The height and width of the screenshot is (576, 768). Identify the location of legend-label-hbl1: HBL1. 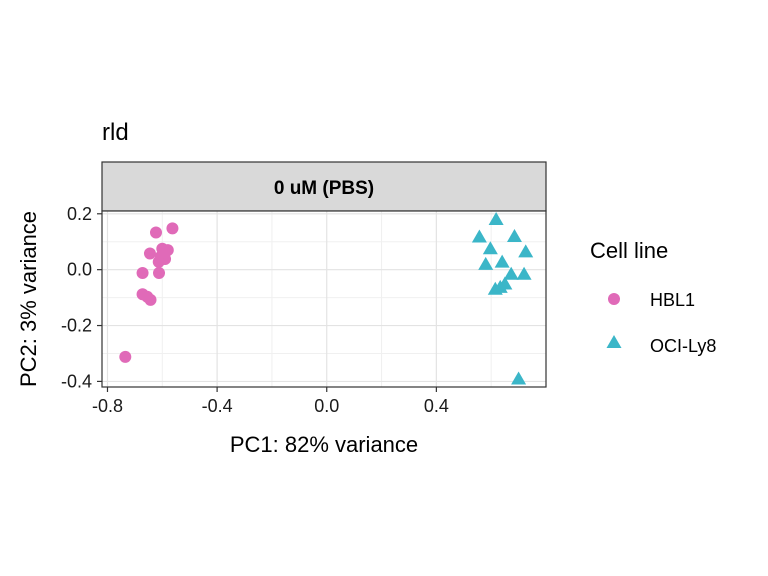
(672, 300).